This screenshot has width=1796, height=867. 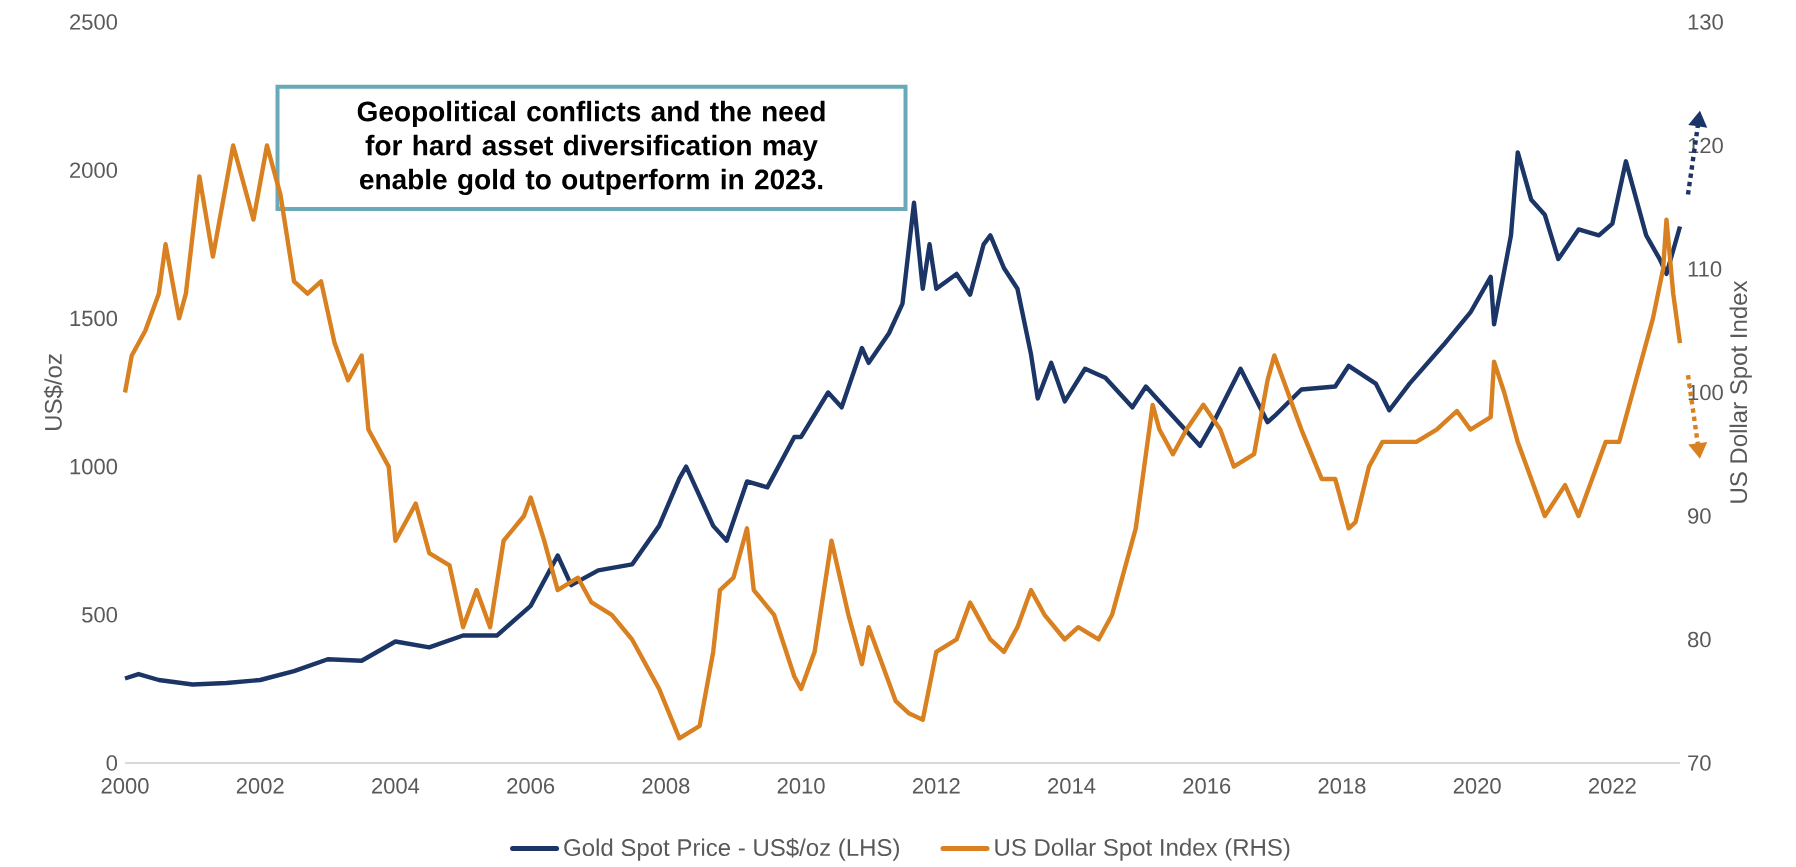 What do you see at coordinates (100, 615) in the screenshot?
I see `y-tick-label: 500` at bounding box center [100, 615].